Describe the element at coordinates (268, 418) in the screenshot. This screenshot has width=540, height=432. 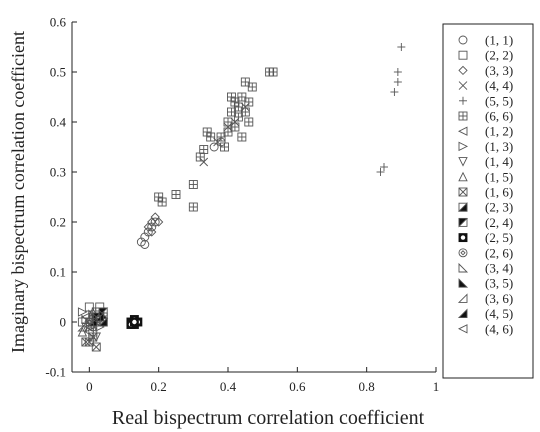
I see `x-axis-label: Real bispectrum correlation coefficient` at that location.